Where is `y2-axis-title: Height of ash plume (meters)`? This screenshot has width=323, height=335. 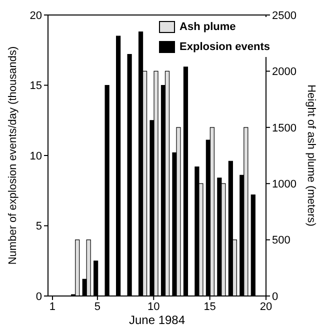 y2-axis-title: Height of ash plume (meters) is located at coordinates (311, 155).